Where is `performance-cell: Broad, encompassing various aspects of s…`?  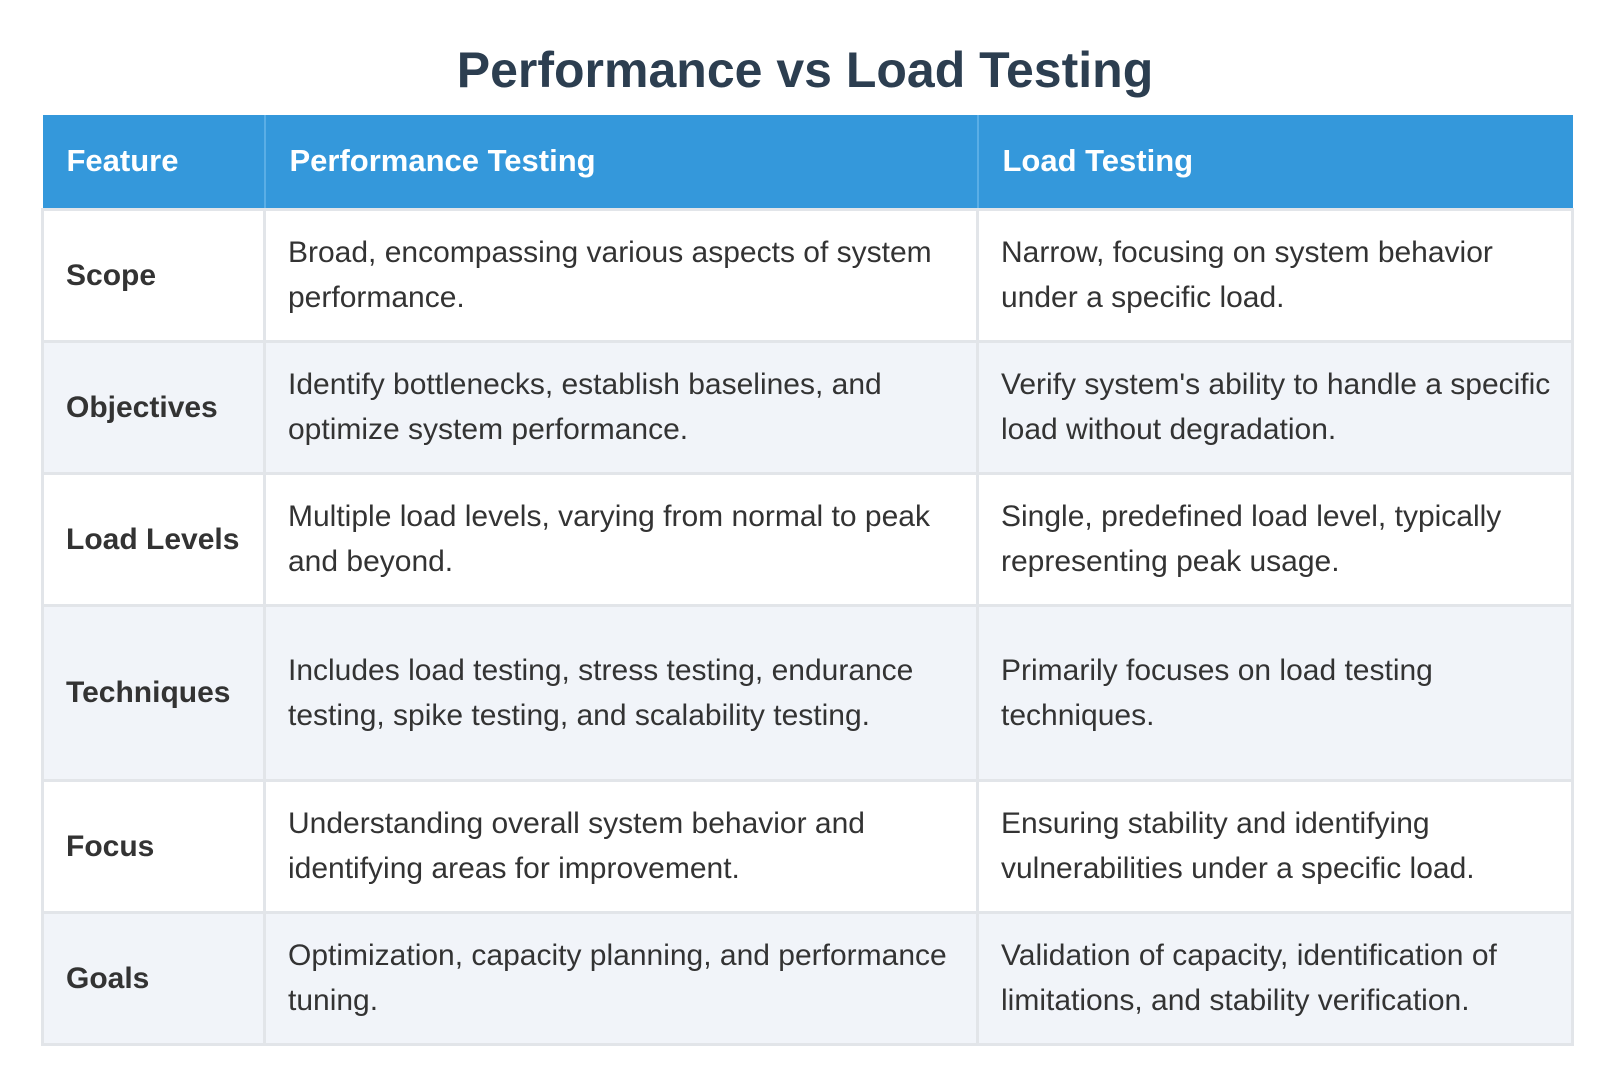
performance-cell: Broad, encompassing various aspects of s… is located at coordinates (621, 275).